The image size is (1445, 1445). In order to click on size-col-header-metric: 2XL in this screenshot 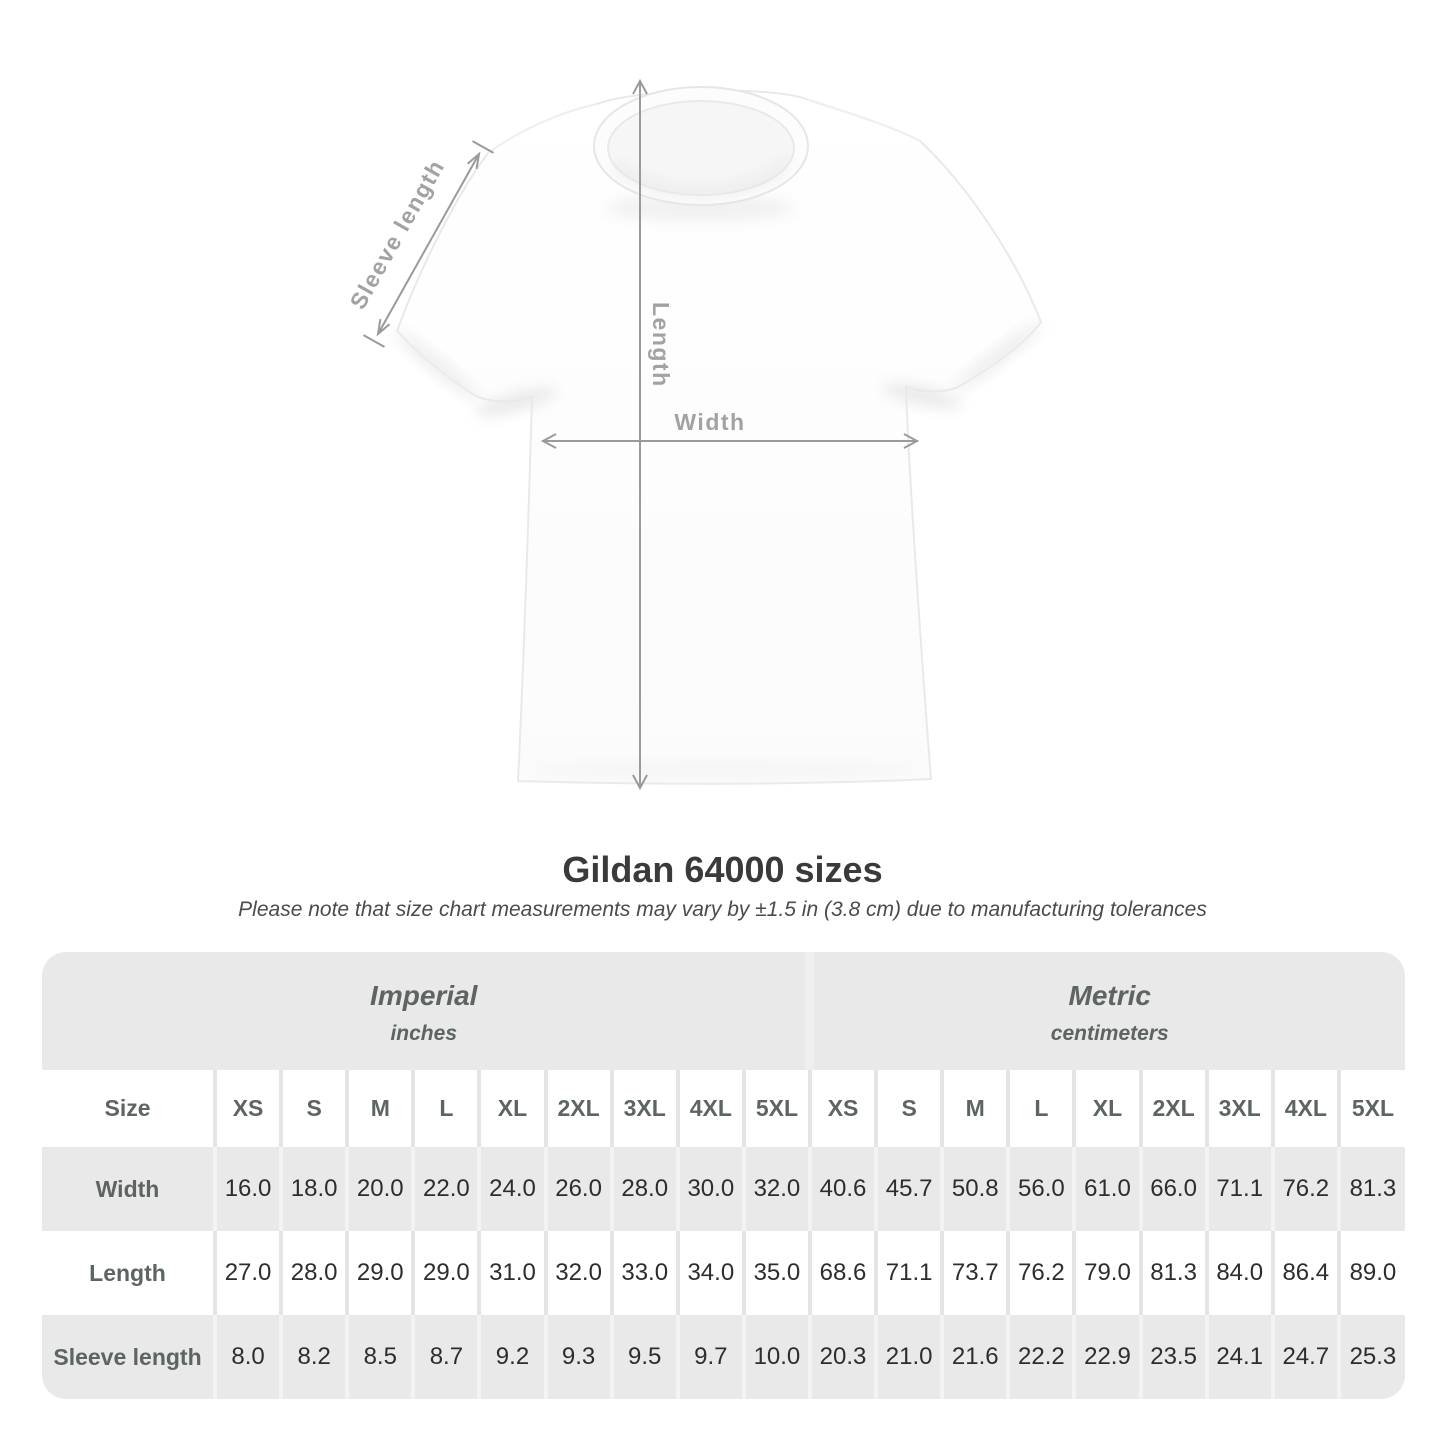, I will do `click(1172, 1108)`.